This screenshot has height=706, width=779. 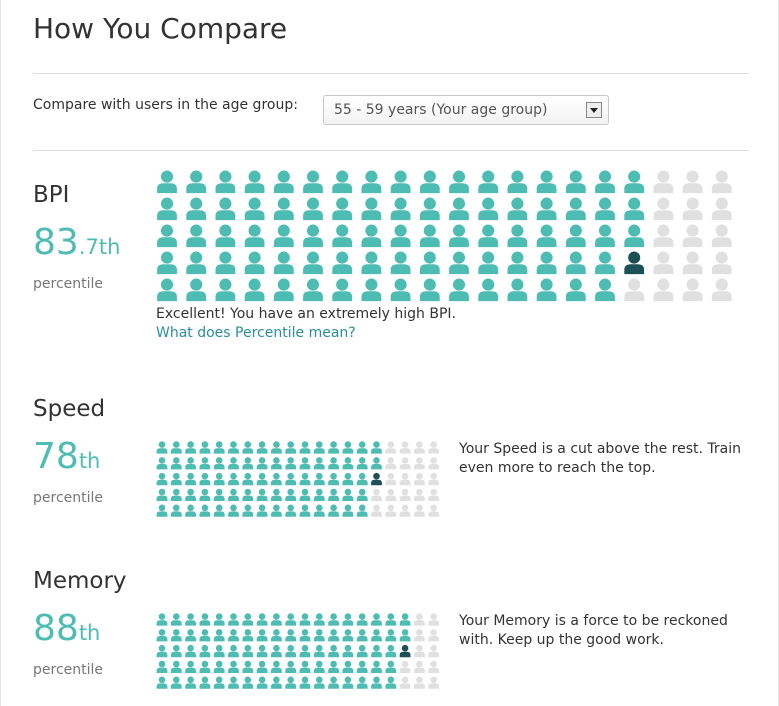 What do you see at coordinates (68, 670) in the screenshot?
I see `percentile-label: percentile` at bounding box center [68, 670].